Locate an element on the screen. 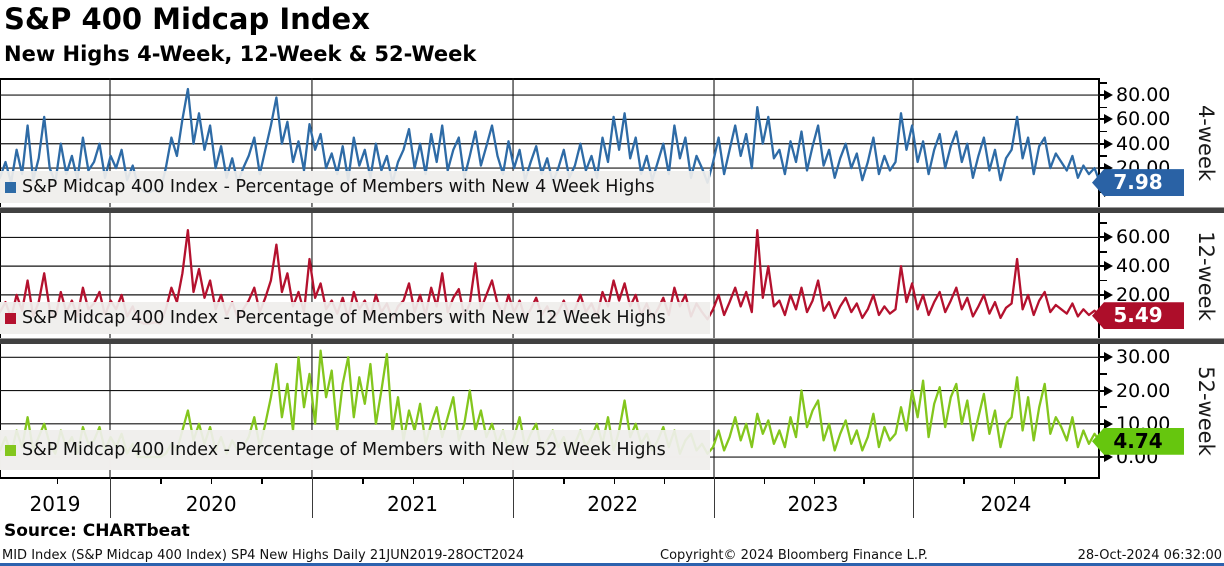 The width and height of the screenshot is (1224, 566). last-value-tag-52-week: 4.74 is located at coordinates (1138, 441).